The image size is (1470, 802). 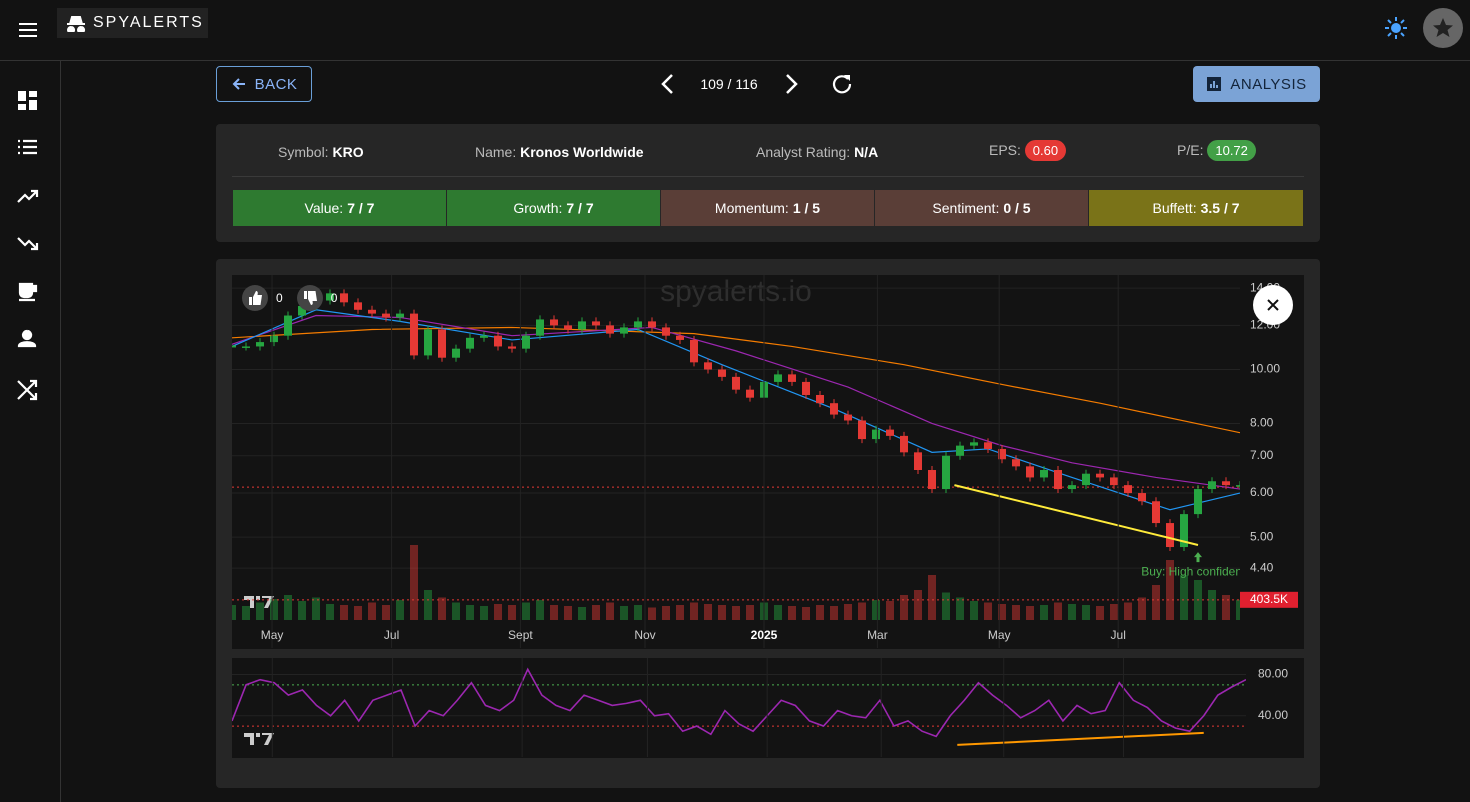 I want to click on dislike-count: 0, so click(x=334, y=298).